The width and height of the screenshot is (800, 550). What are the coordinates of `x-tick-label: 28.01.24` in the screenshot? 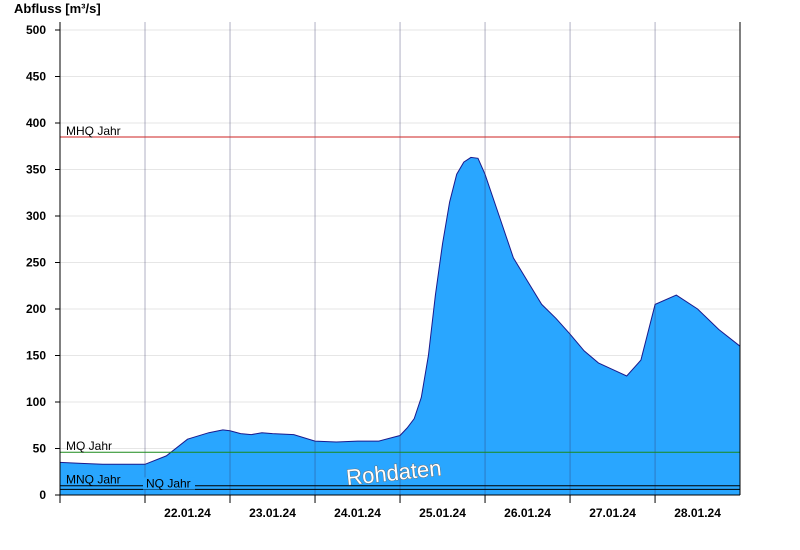 It's located at (697, 513).